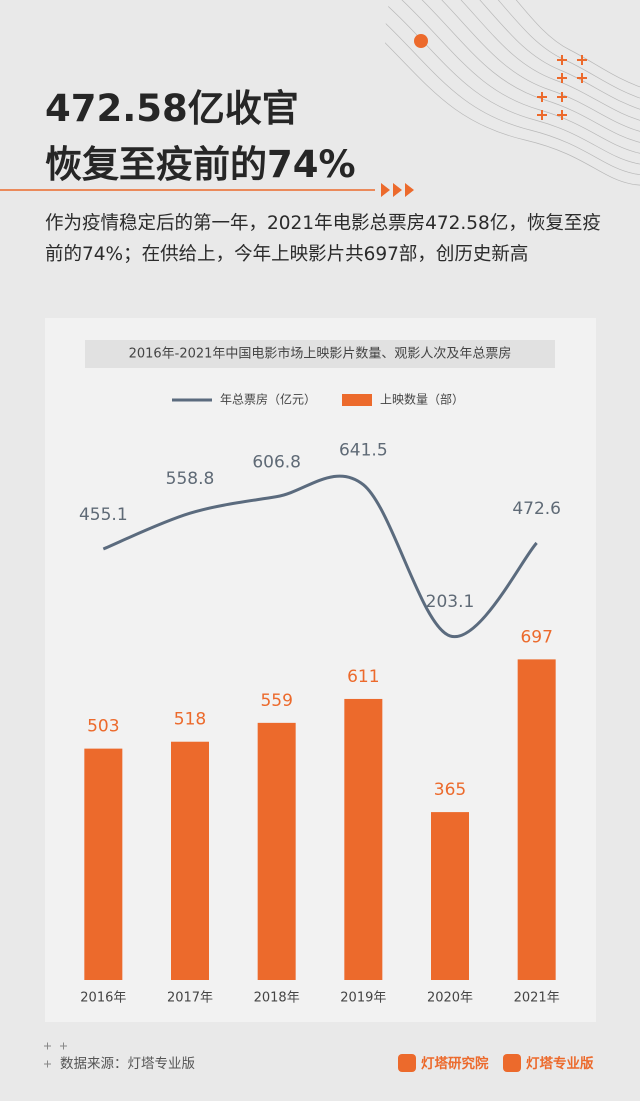  Describe the element at coordinates (268, 399) in the screenshot. I see `legend-label: 年总票房（亿元）` at that location.